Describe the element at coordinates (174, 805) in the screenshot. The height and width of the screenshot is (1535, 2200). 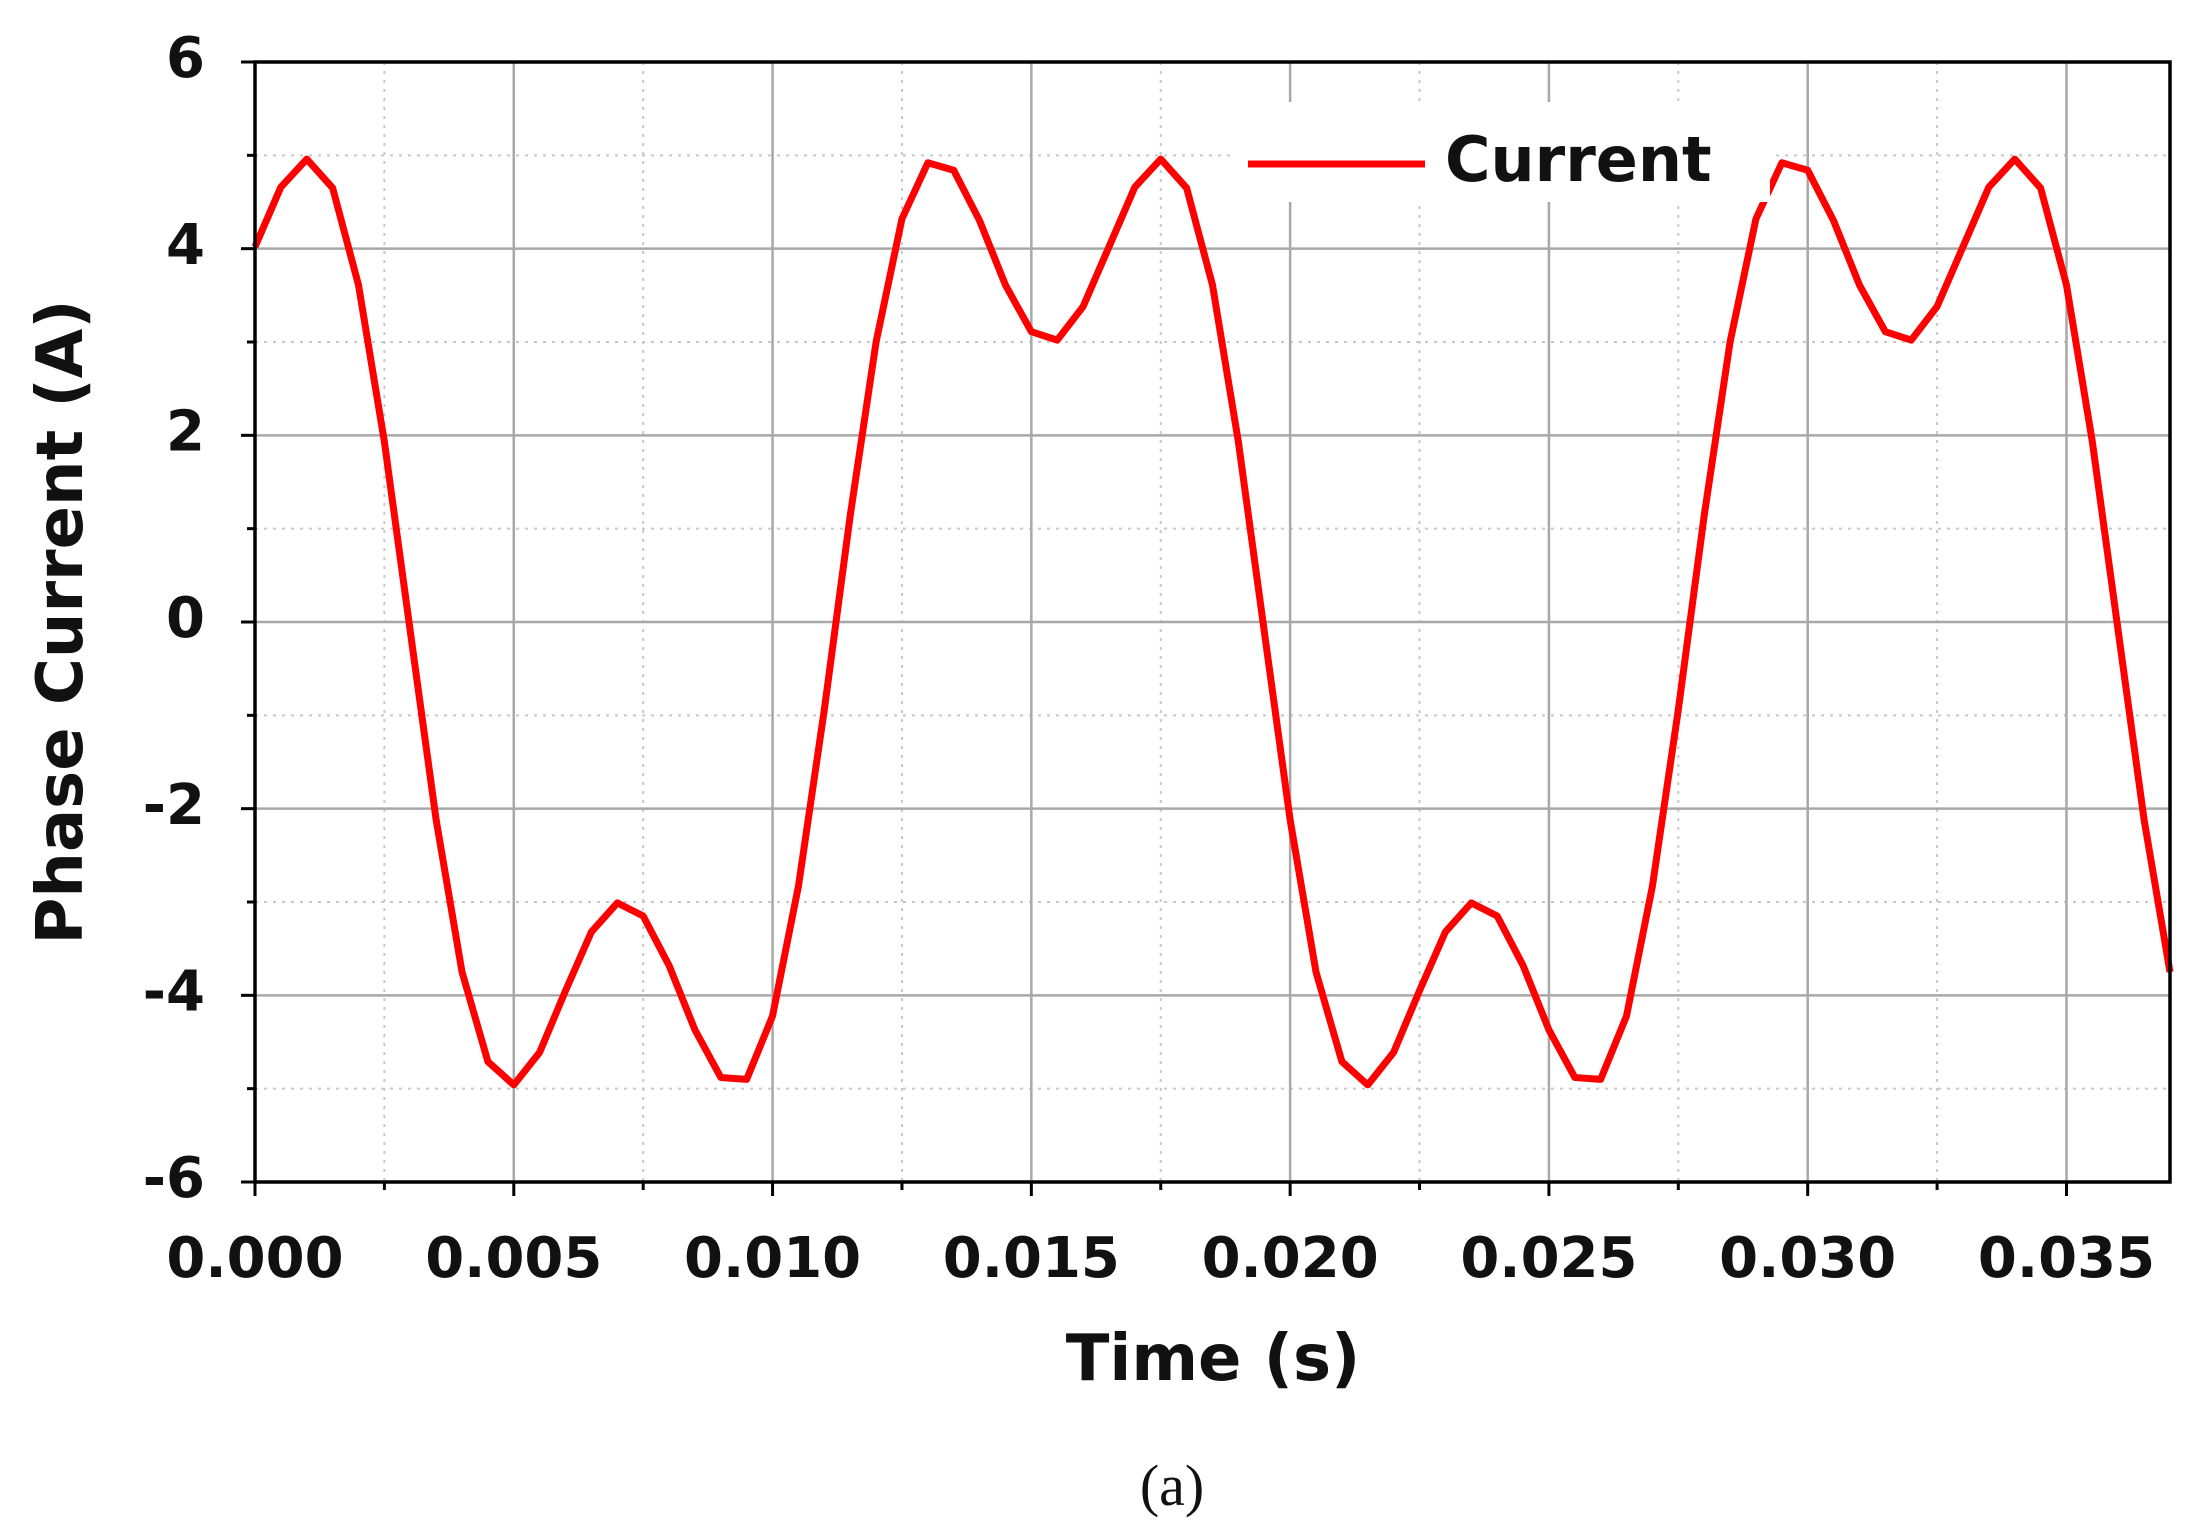
I see `y-tick-label: -2` at that location.